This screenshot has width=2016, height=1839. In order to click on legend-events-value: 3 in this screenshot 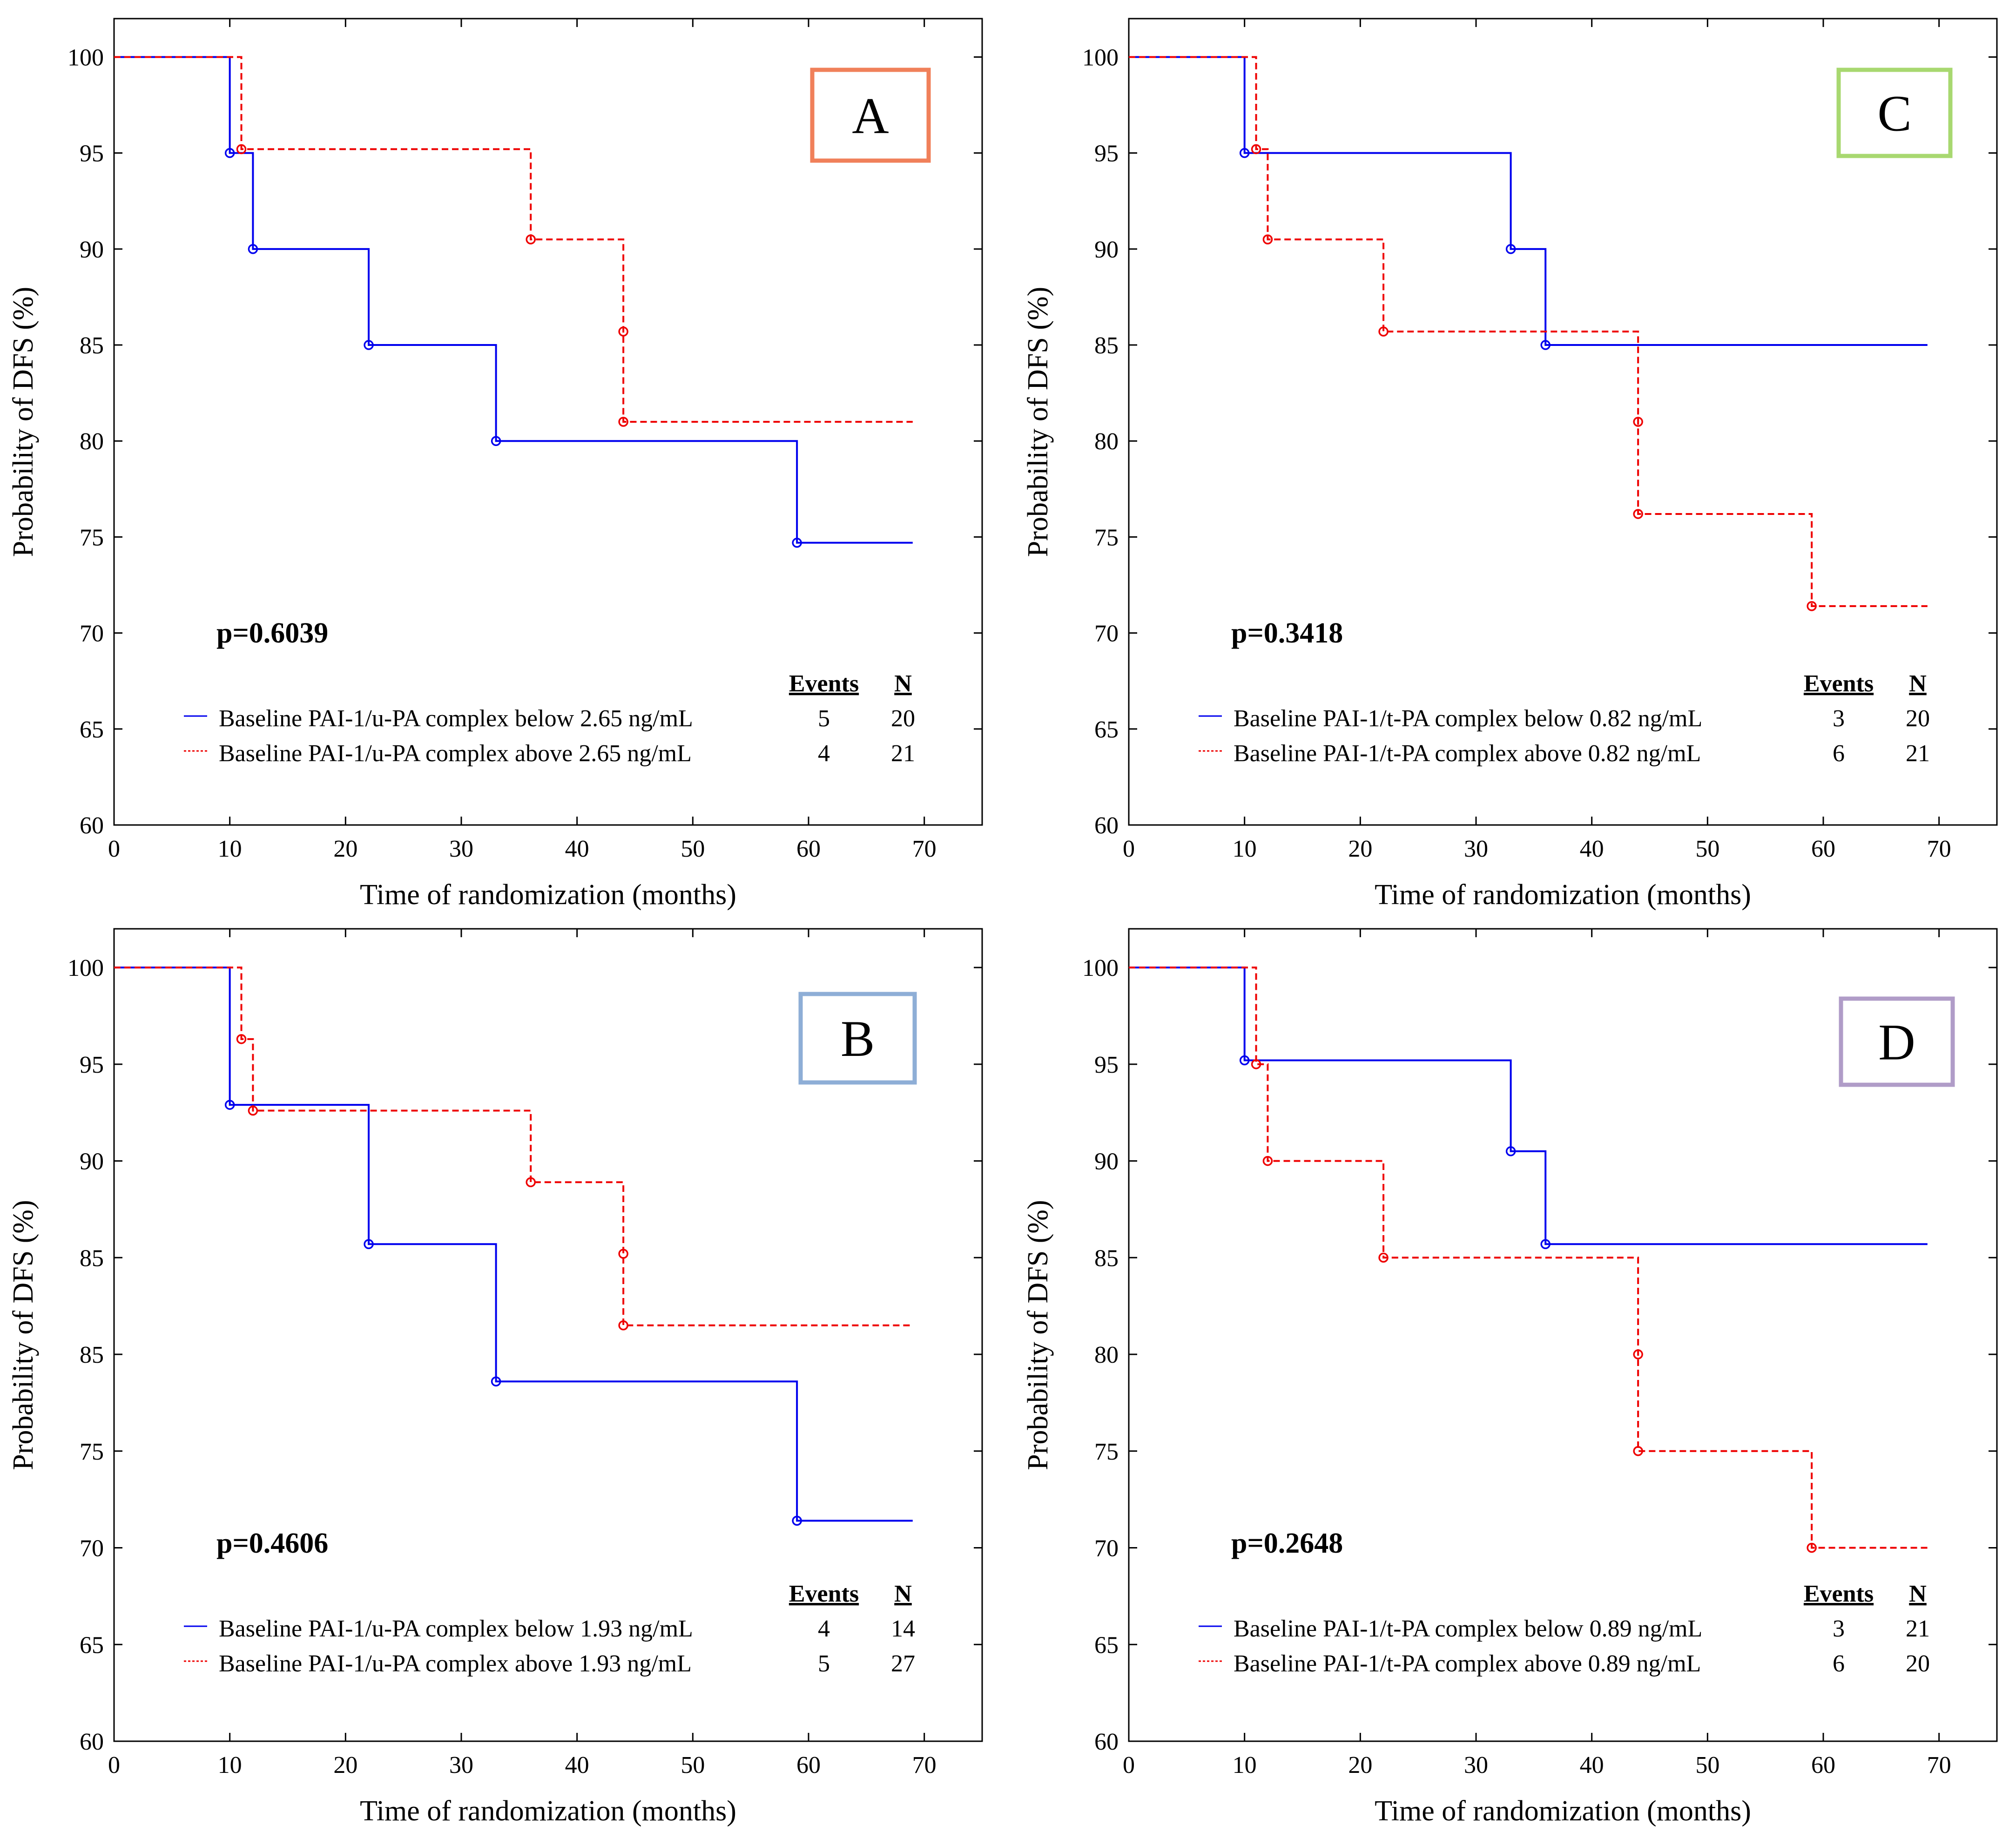, I will do `click(1839, 1629)`.